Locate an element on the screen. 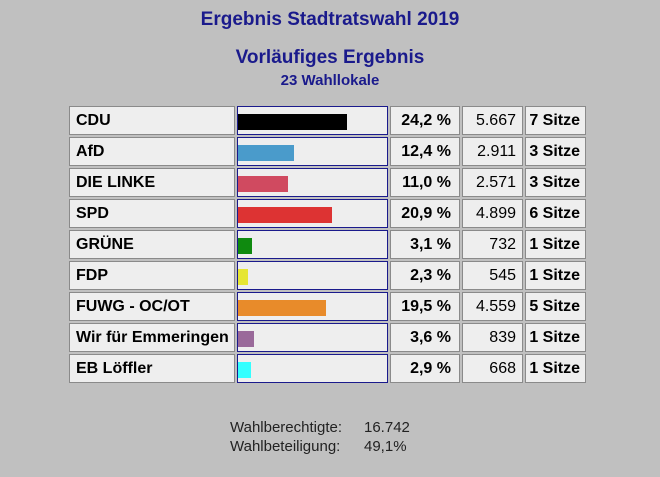 The width and height of the screenshot is (660, 477). result-row: EB Löffler 2,9 % 668 1 Sitze is located at coordinates (327, 368).